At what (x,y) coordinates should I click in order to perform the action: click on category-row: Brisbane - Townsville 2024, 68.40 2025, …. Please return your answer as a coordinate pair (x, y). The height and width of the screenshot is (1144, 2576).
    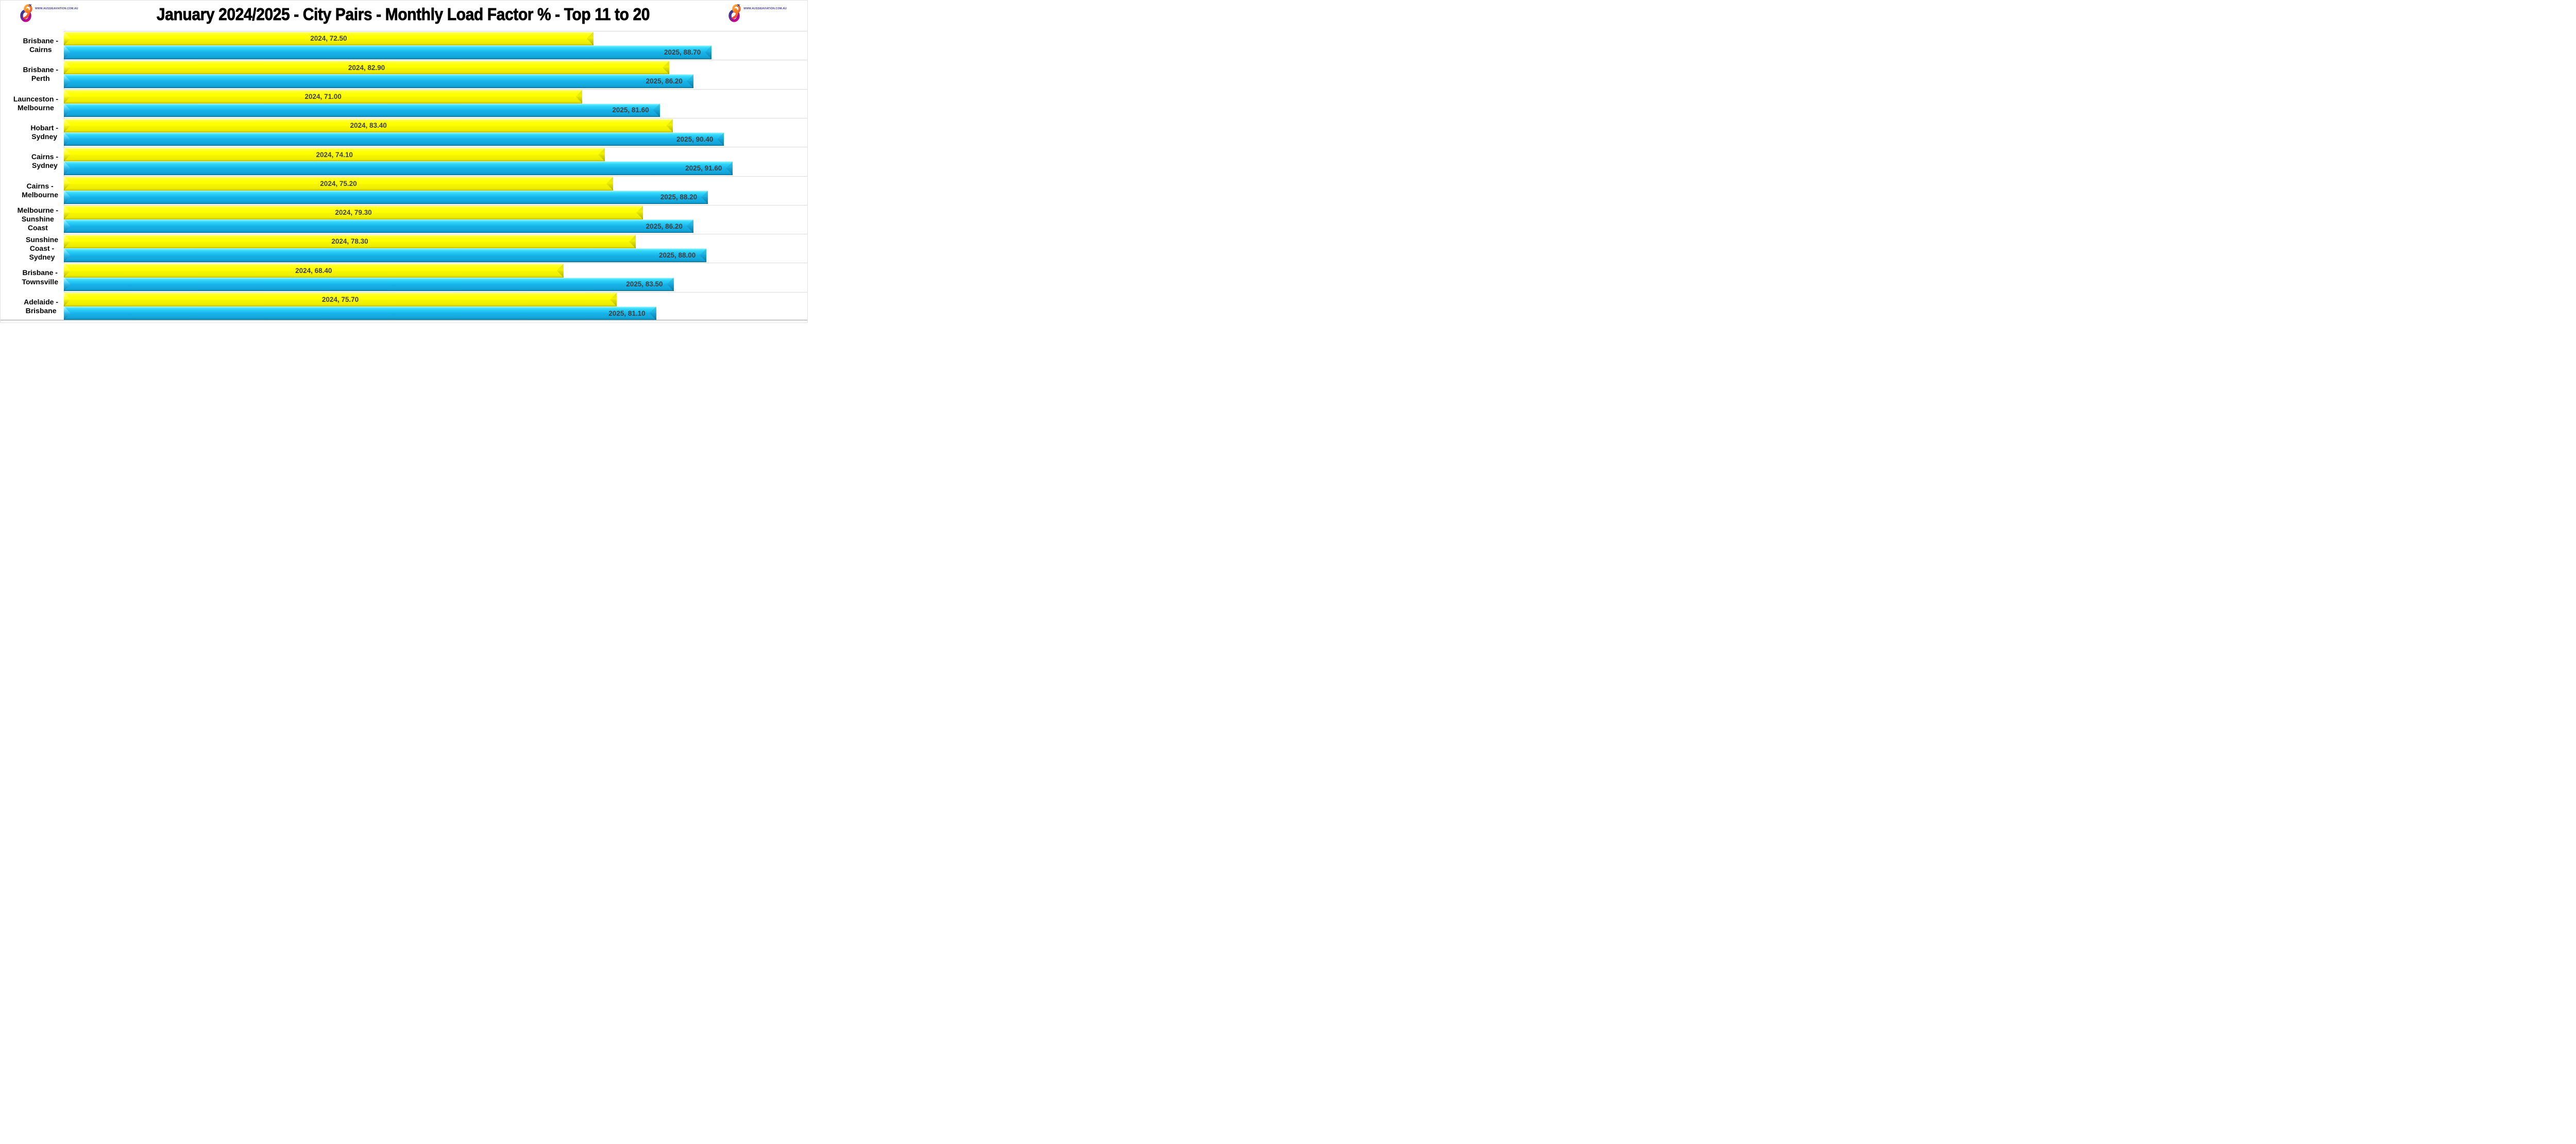
    Looking at the image, I should click on (404, 277).